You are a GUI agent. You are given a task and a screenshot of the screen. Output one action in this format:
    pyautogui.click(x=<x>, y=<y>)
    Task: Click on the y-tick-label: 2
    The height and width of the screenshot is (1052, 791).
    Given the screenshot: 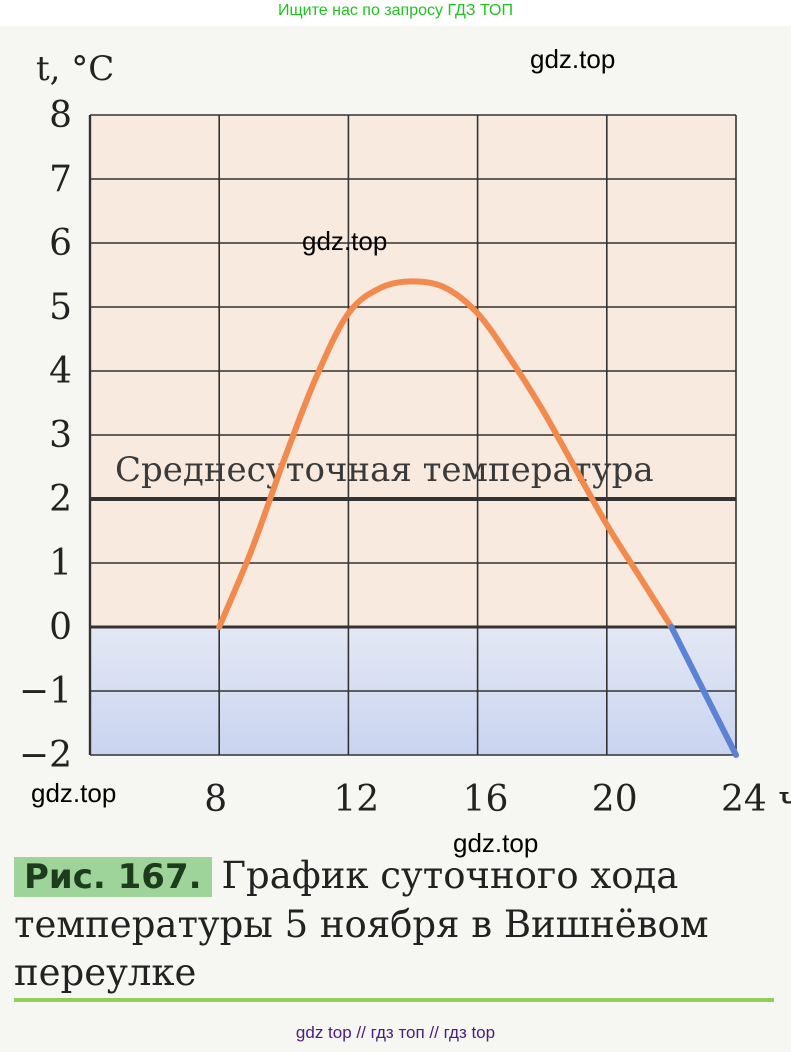 What is the action you would take?
    pyautogui.click(x=60, y=499)
    